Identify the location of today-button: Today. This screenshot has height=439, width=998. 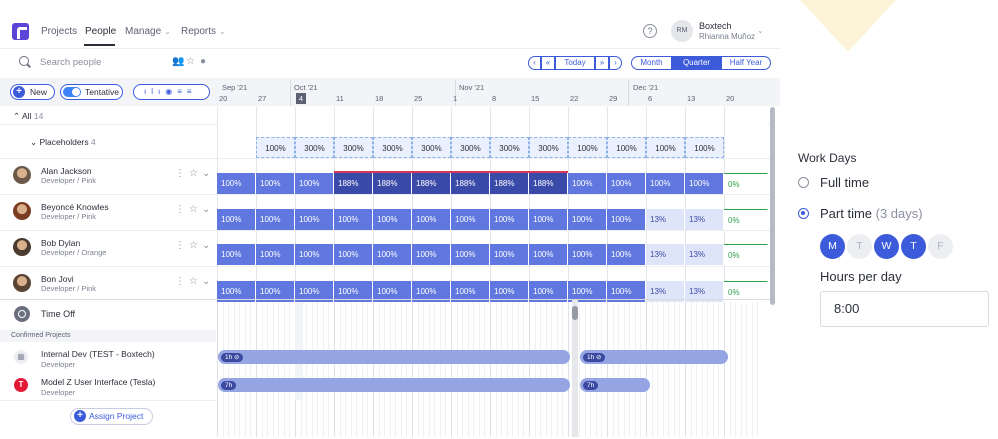
(575, 63).